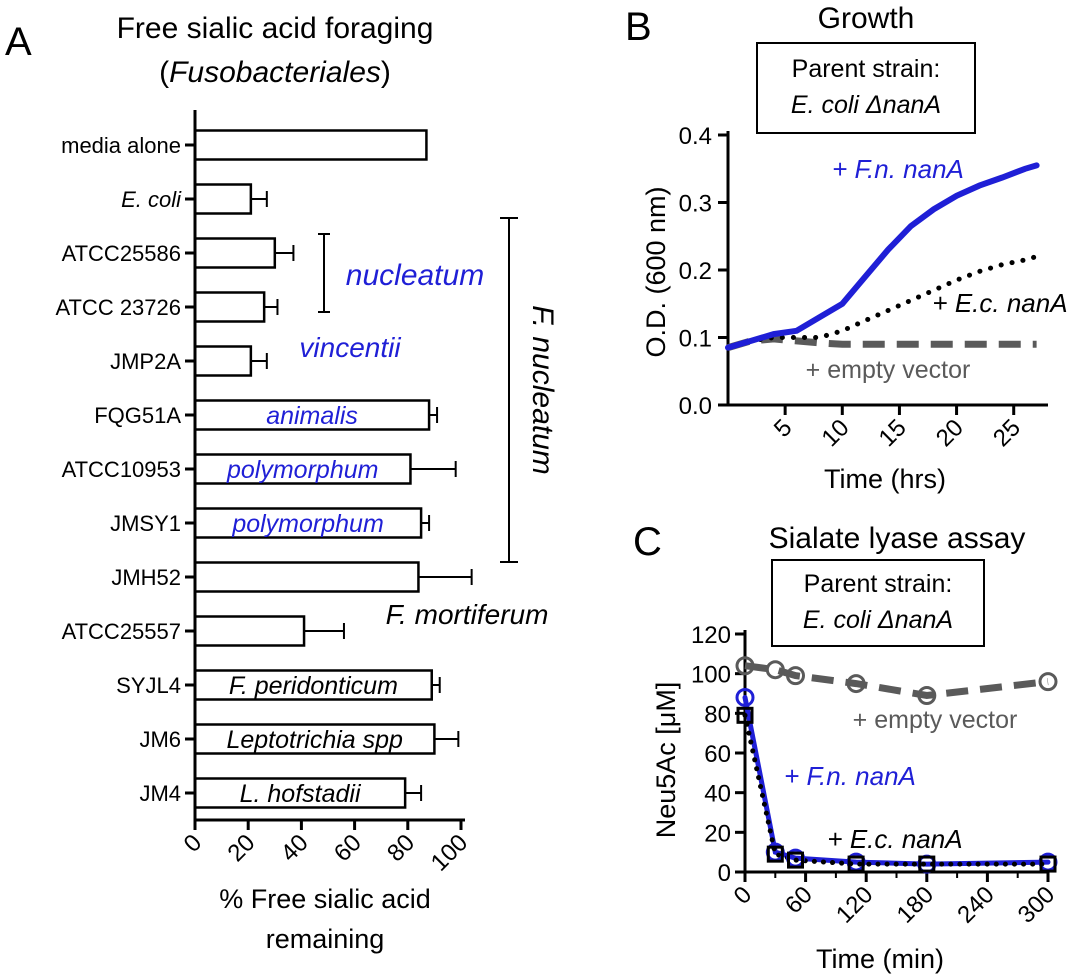  Describe the element at coordinates (893, 433) in the screenshot. I see `x-tick-label: 15` at that location.